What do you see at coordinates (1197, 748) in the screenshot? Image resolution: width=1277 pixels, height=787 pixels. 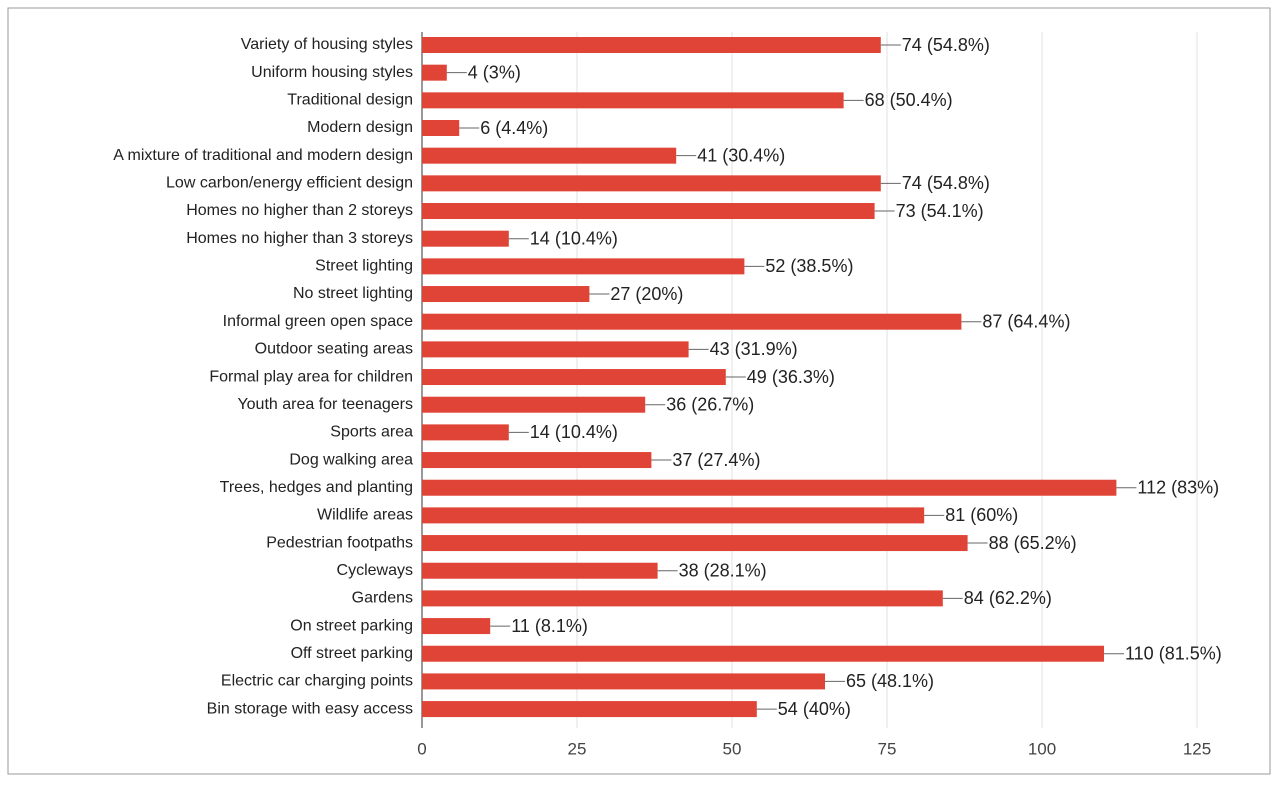 I see `x-tick-label: 125` at bounding box center [1197, 748].